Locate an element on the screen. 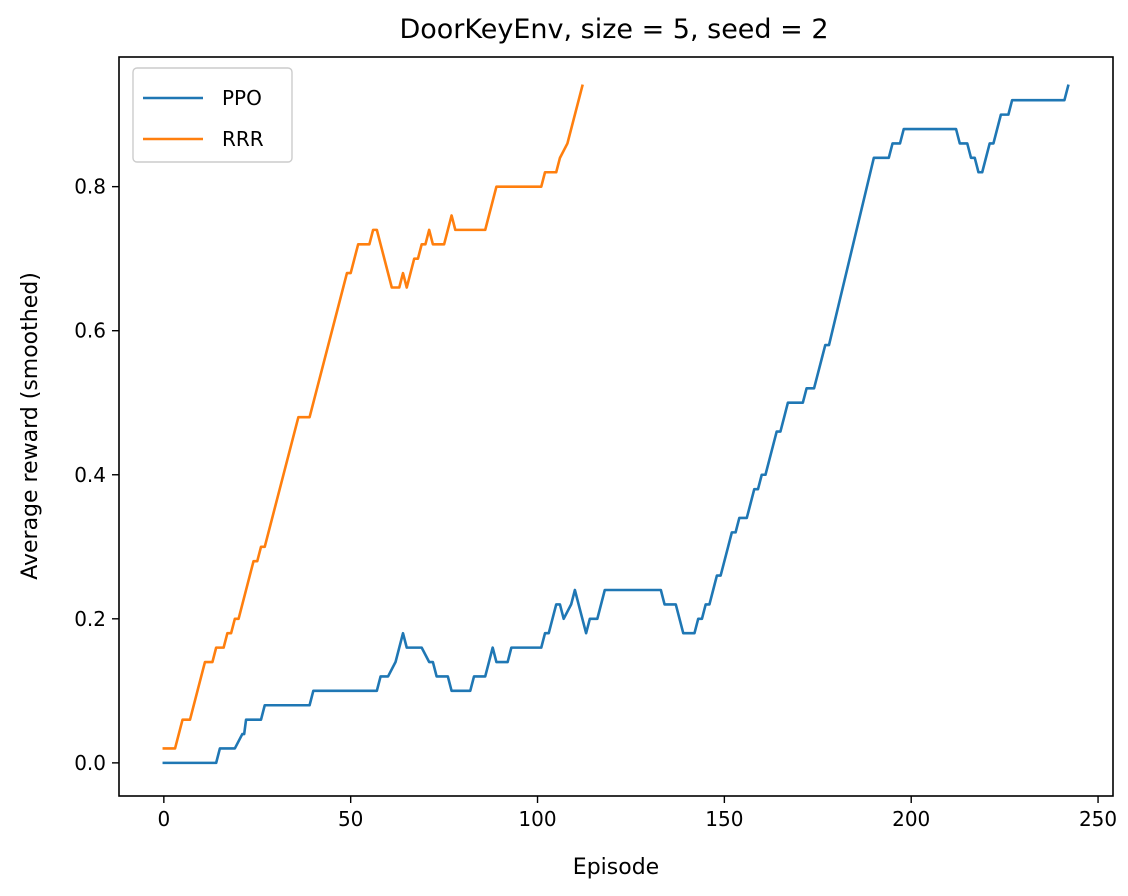 This screenshot has height=896, width=1128. y-axis-ticks: 0.0 0.2 0.4 0.6 0.8 is located at coordinates (96, 475).